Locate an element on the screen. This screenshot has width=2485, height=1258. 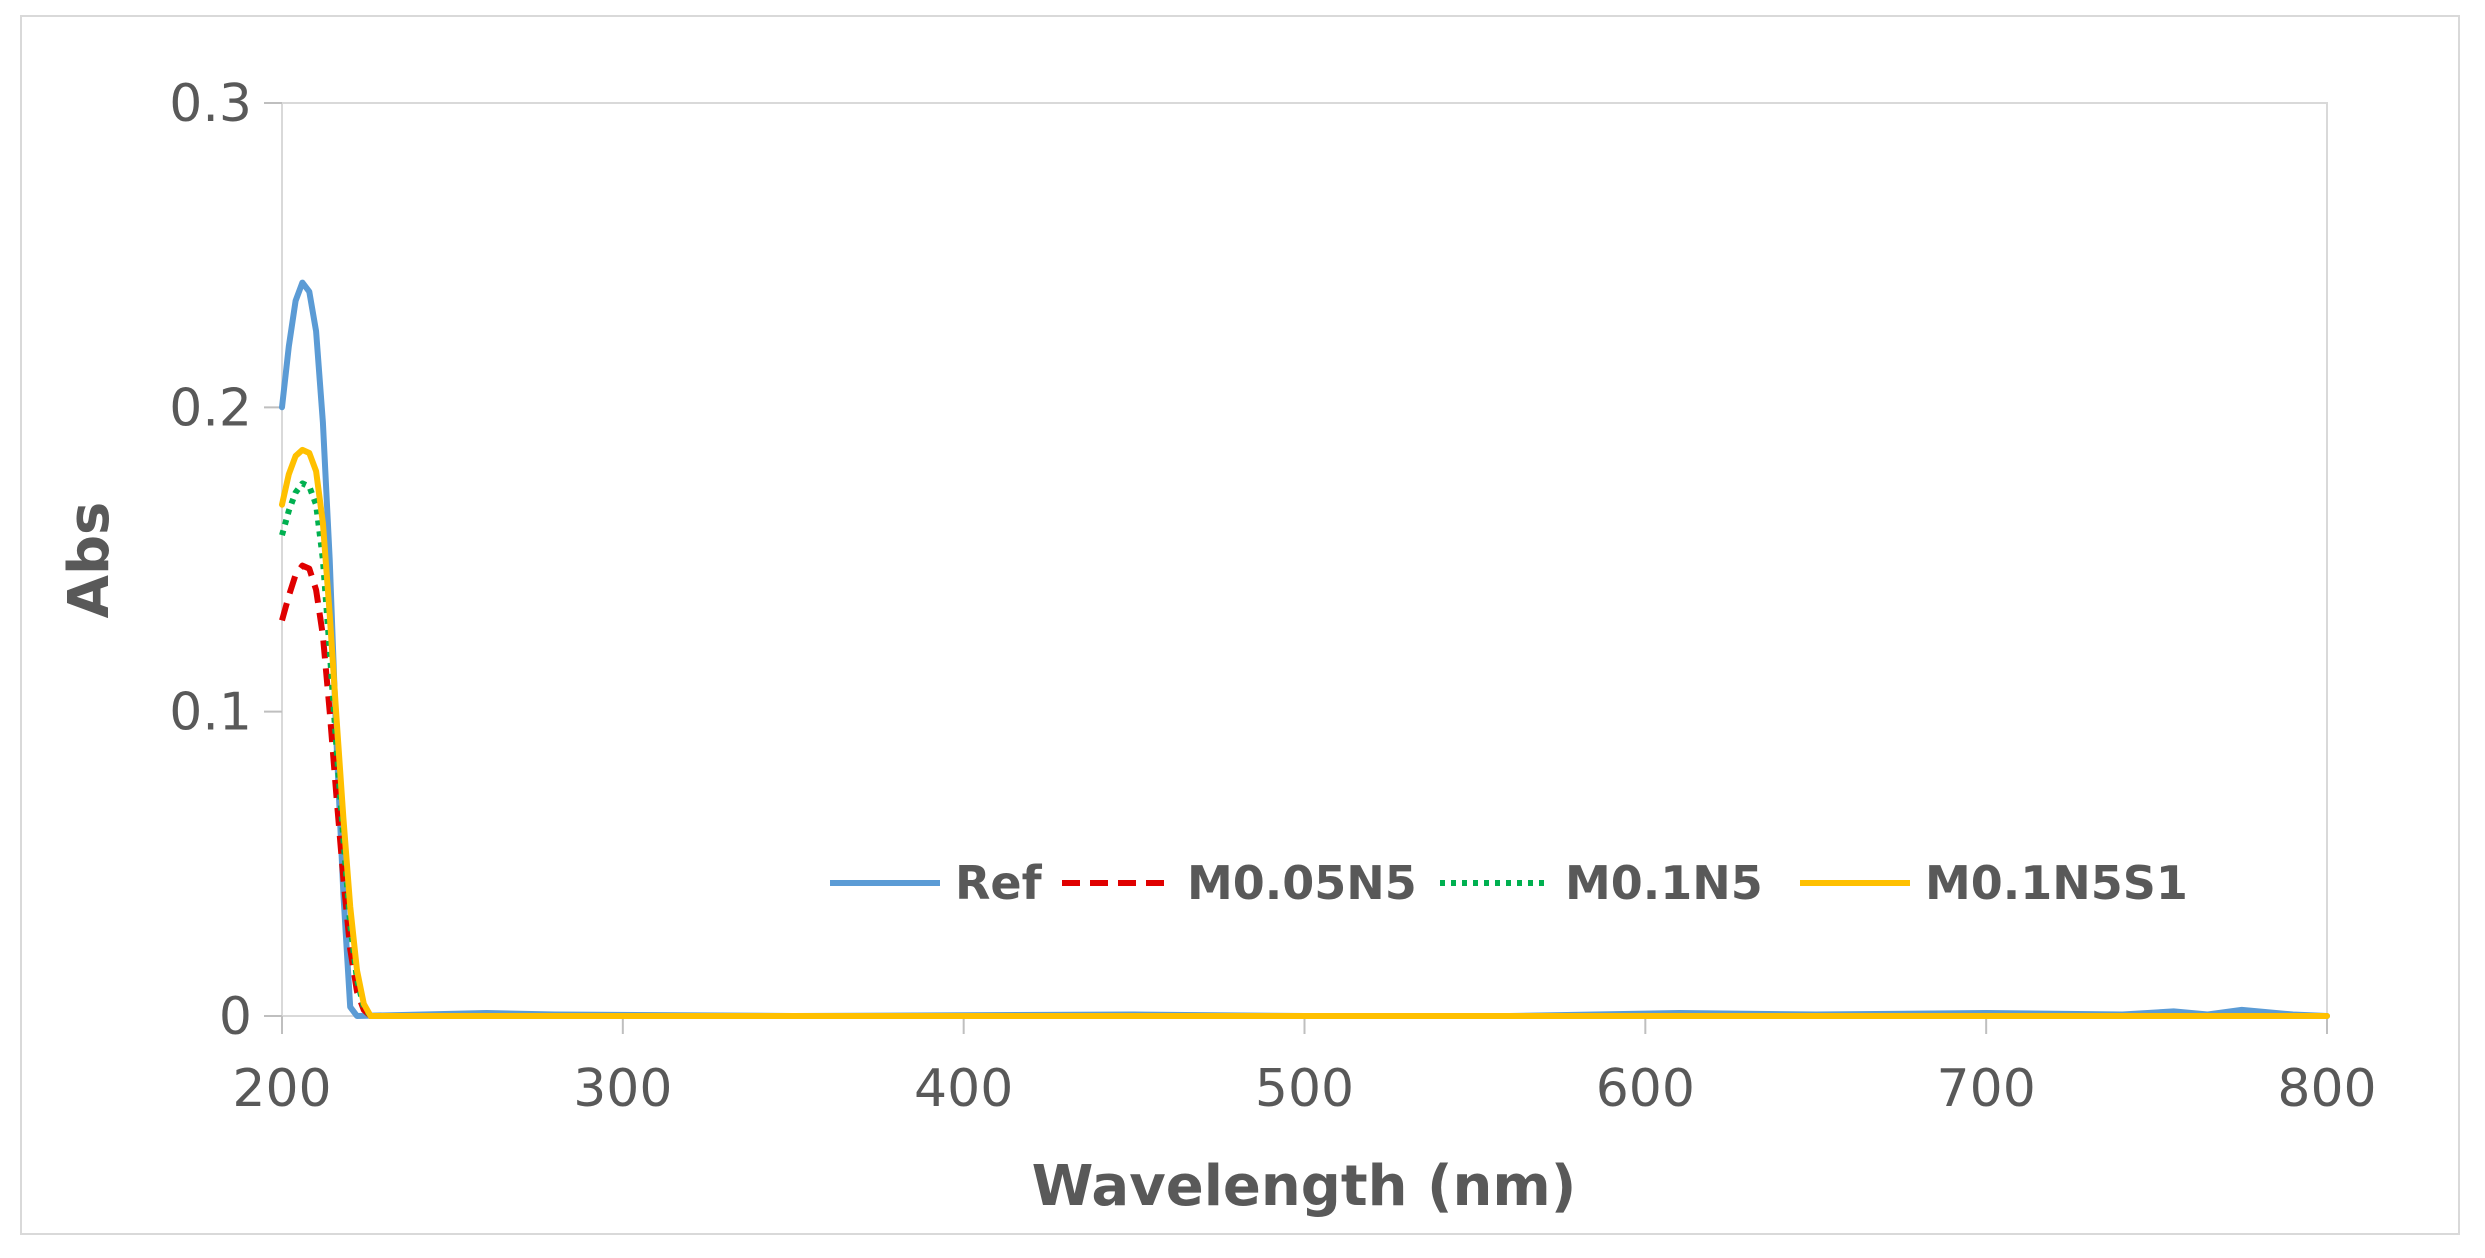
y-tick-label: 0 is located at coordinates (235, 1017).